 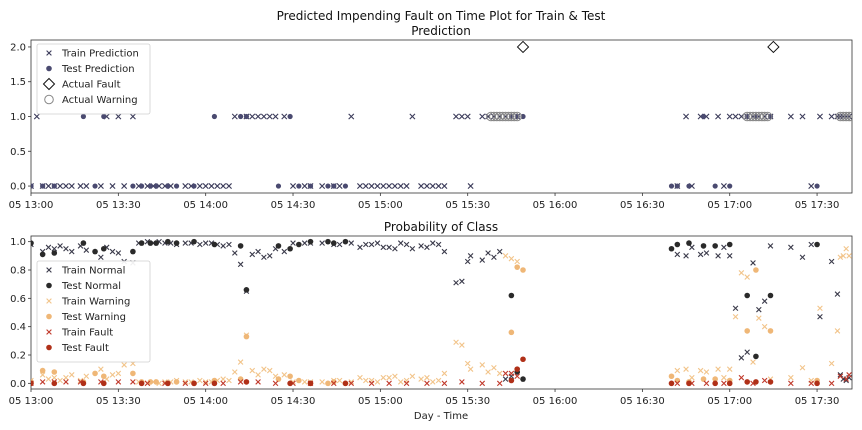 I want to click on legend-label: Test Prediction, so click(x=98, y=69).